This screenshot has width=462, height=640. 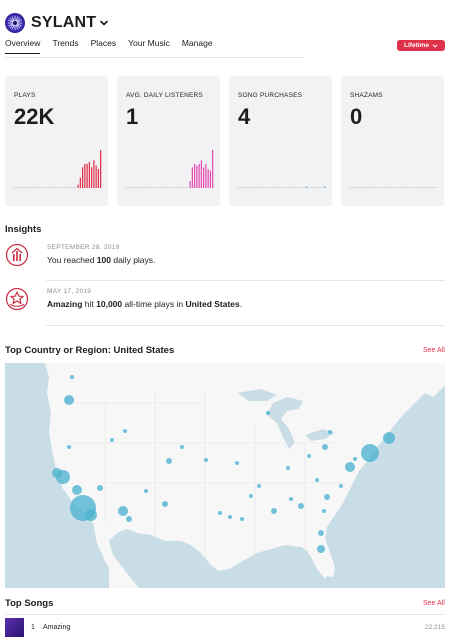 What do you see at coordinates (164, 95) in the screenshot?
I see `stat-label: AVG. DAILY LISTENERS` at bounding box center [164, 95].